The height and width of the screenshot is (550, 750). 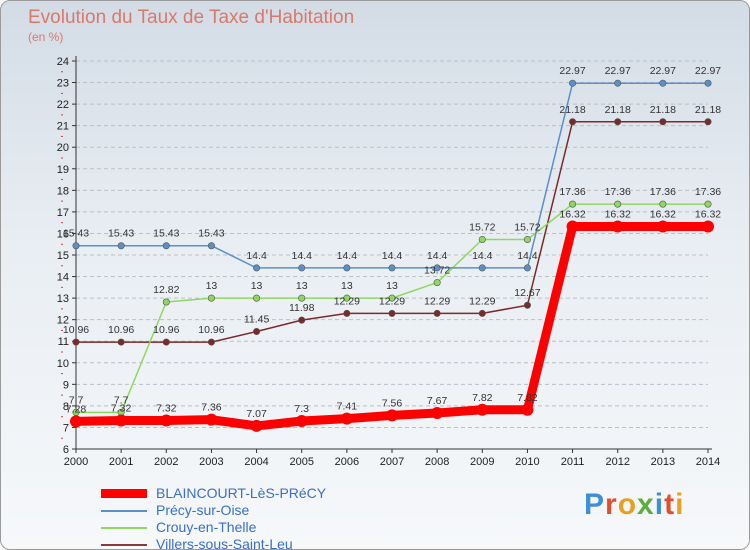 What do you see at coordinates (206, 527) in the screenshot?
I see `legend-label: Crouy-en-Thelle` at bounding box center [206, 527].